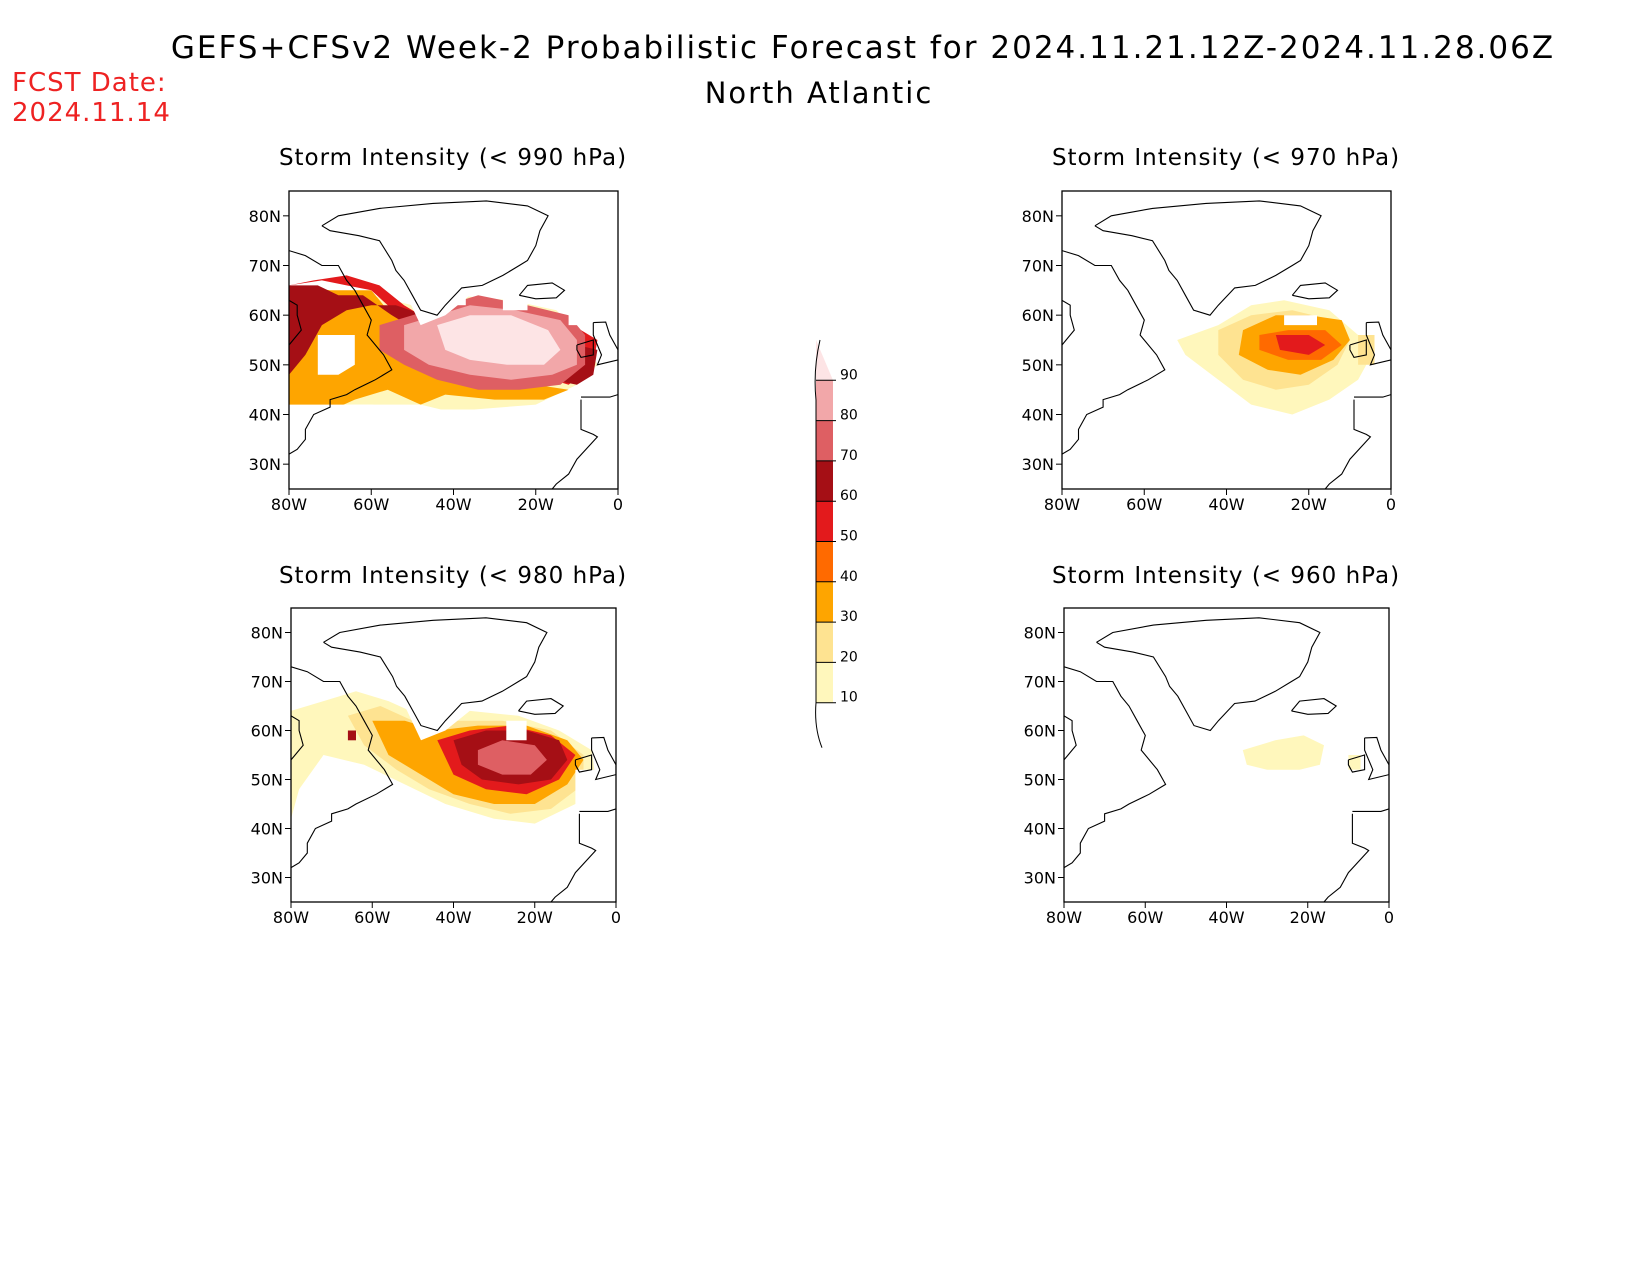  Describe the element at coordinates (819, 93) in the screenshot. I see `region-subtitle-text: North Atlantic` at that location.